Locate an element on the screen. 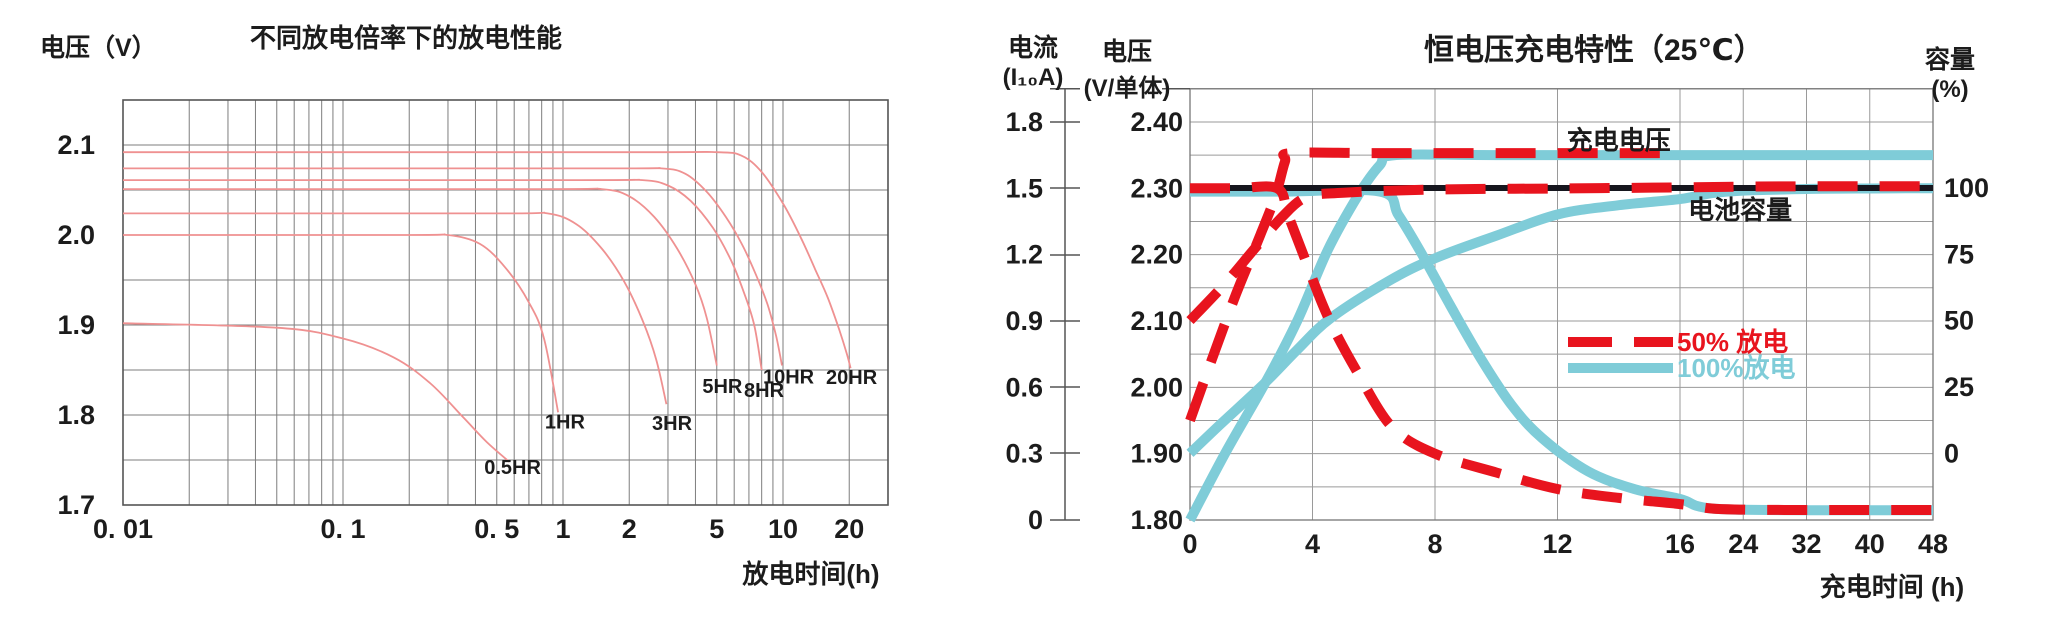 The image size is (2068, 622). left-chart-x-axis-label: 放电时间(h) is located at coordinates (811, 574).